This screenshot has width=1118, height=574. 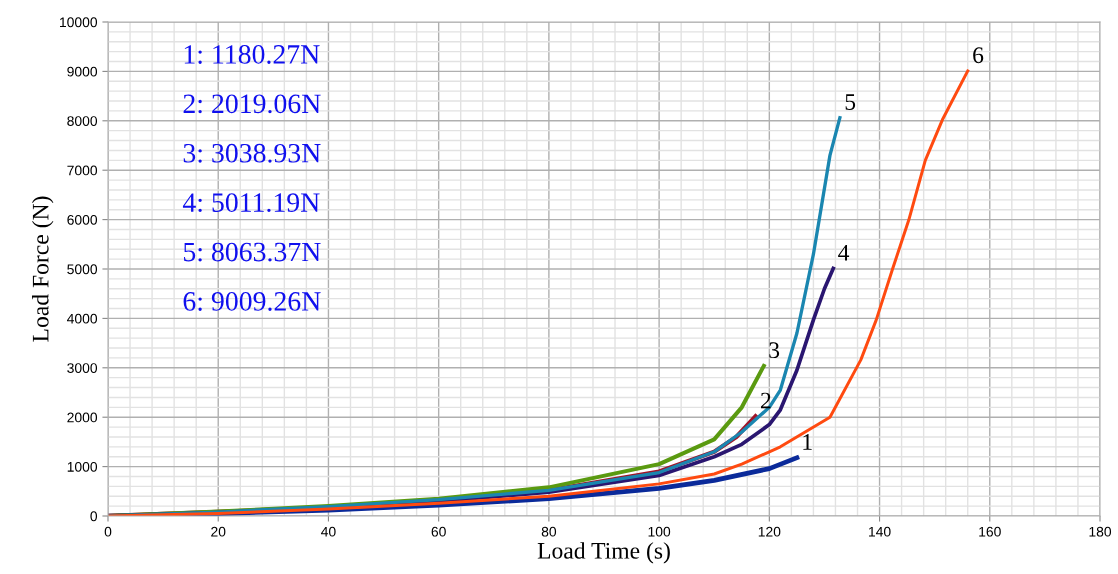 I want to click on y-tick-label: 4000, so click(x=82, y=318).